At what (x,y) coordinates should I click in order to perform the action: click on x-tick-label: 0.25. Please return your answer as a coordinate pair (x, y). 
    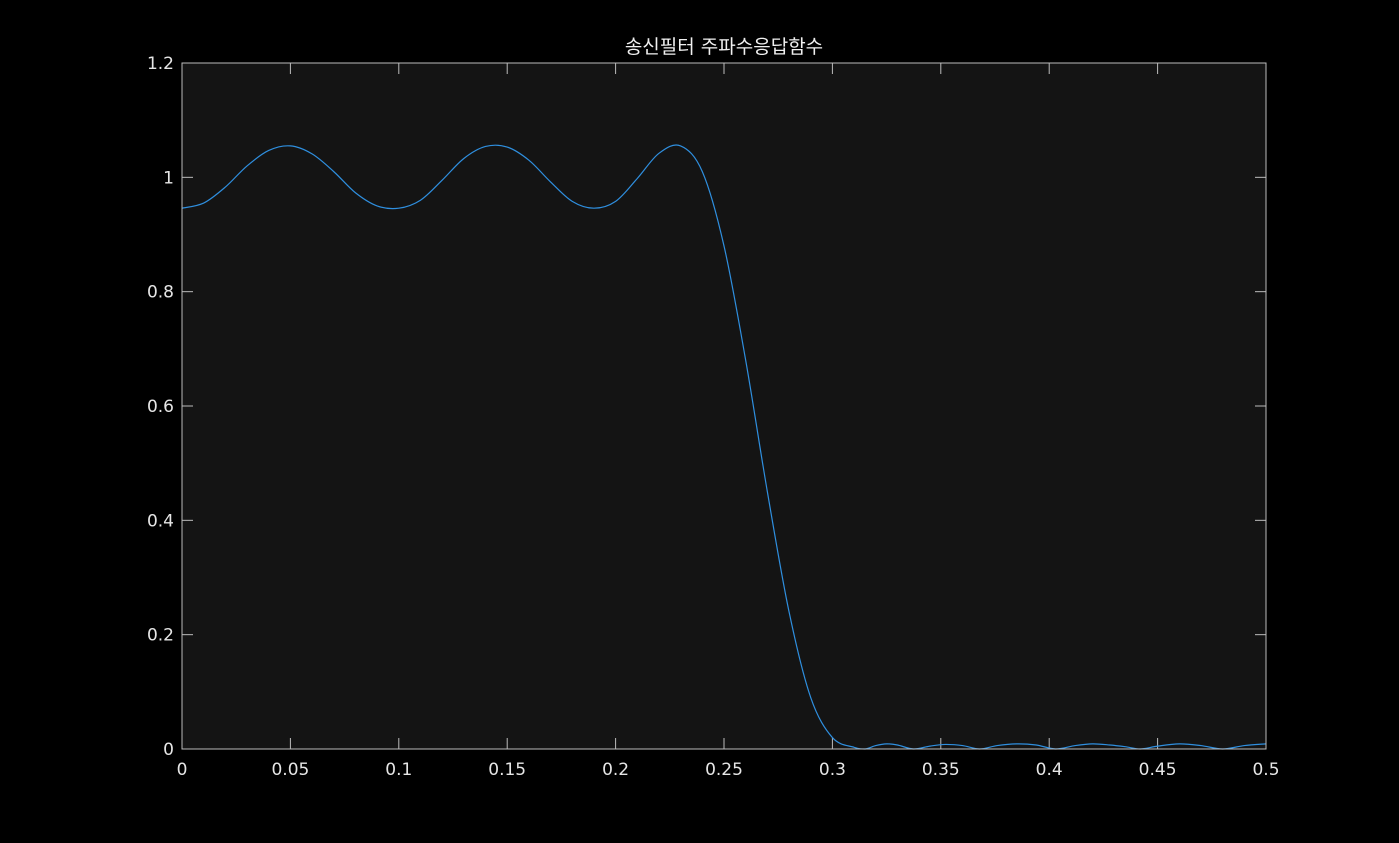
    Looking at the image, I should click on (724, 770).